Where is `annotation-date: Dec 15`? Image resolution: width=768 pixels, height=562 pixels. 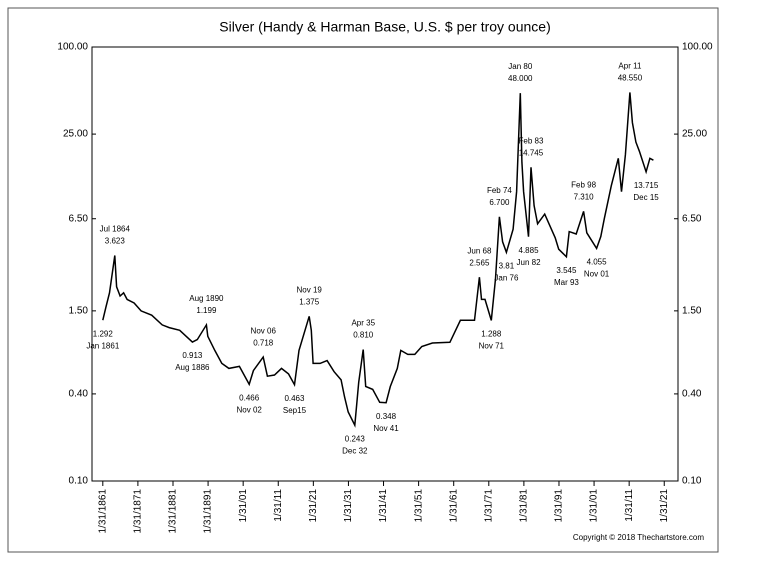 annotation-date: Dec 15 is located at coordinates (646, 197).